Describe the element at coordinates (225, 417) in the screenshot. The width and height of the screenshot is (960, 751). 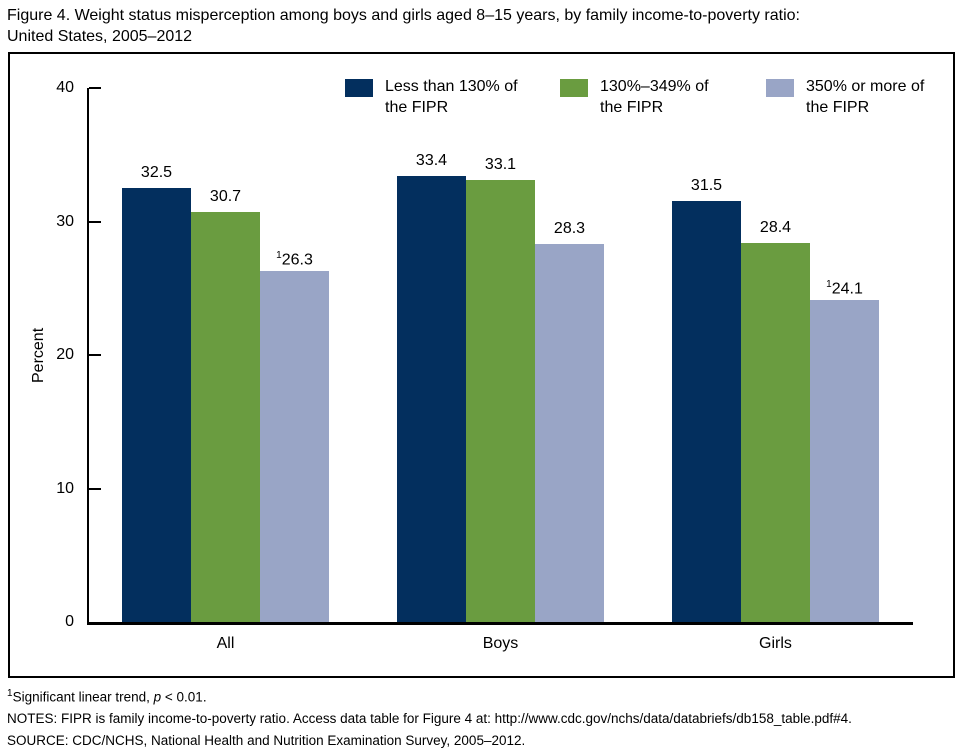
I see `bar-all-series2` at that location.